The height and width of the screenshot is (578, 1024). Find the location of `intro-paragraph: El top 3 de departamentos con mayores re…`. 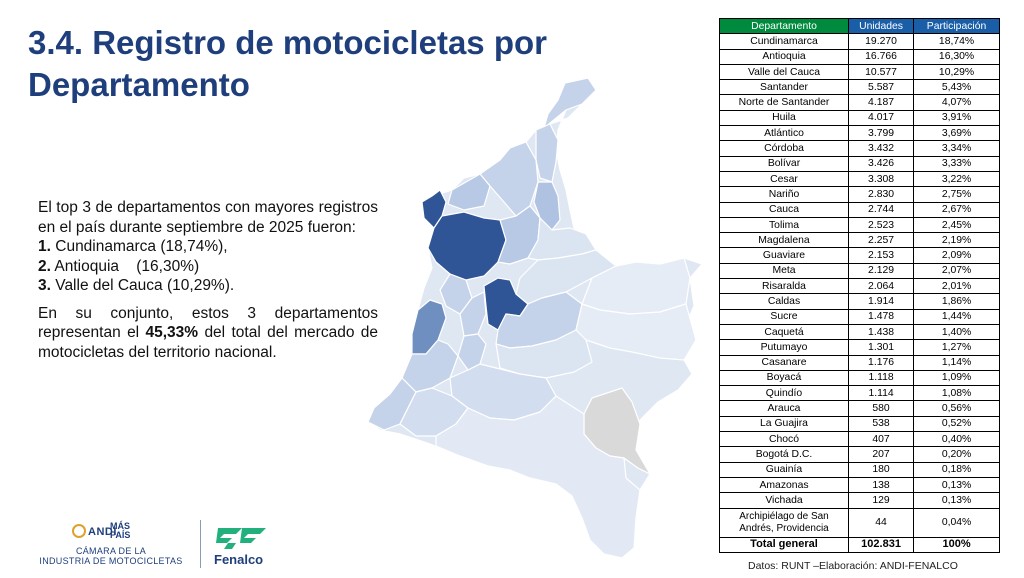

intro-paragraph: El top 3 de departamentos con mayores re… is located at coordinates (208, 217).